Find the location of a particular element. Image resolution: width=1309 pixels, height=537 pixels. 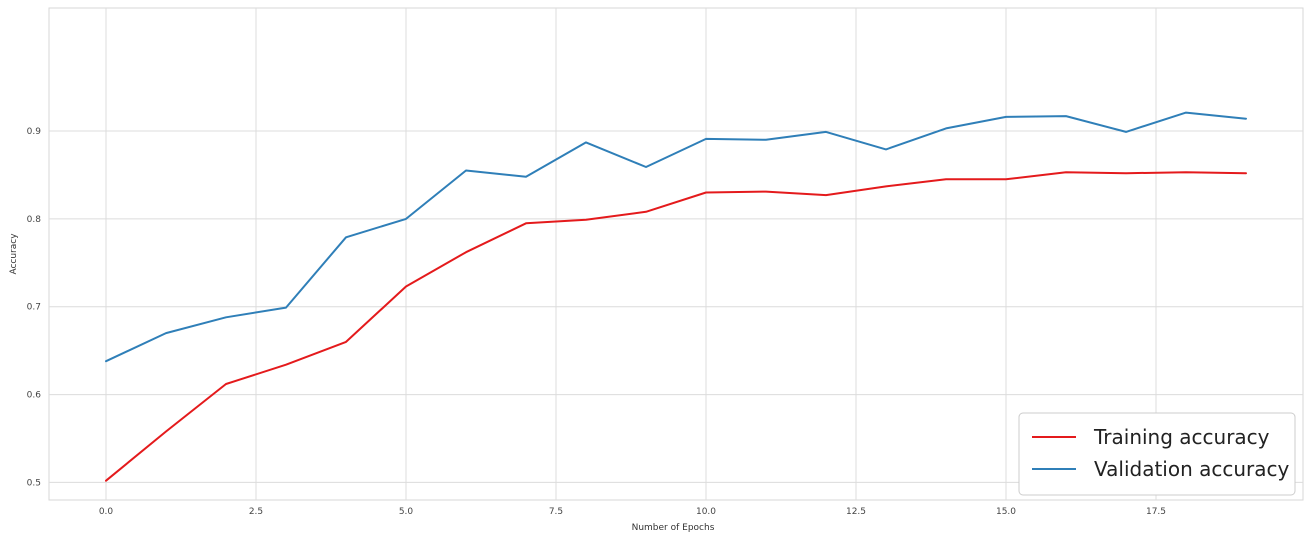

y-tick-label: 0.5 is located at coordinates (34, 483).